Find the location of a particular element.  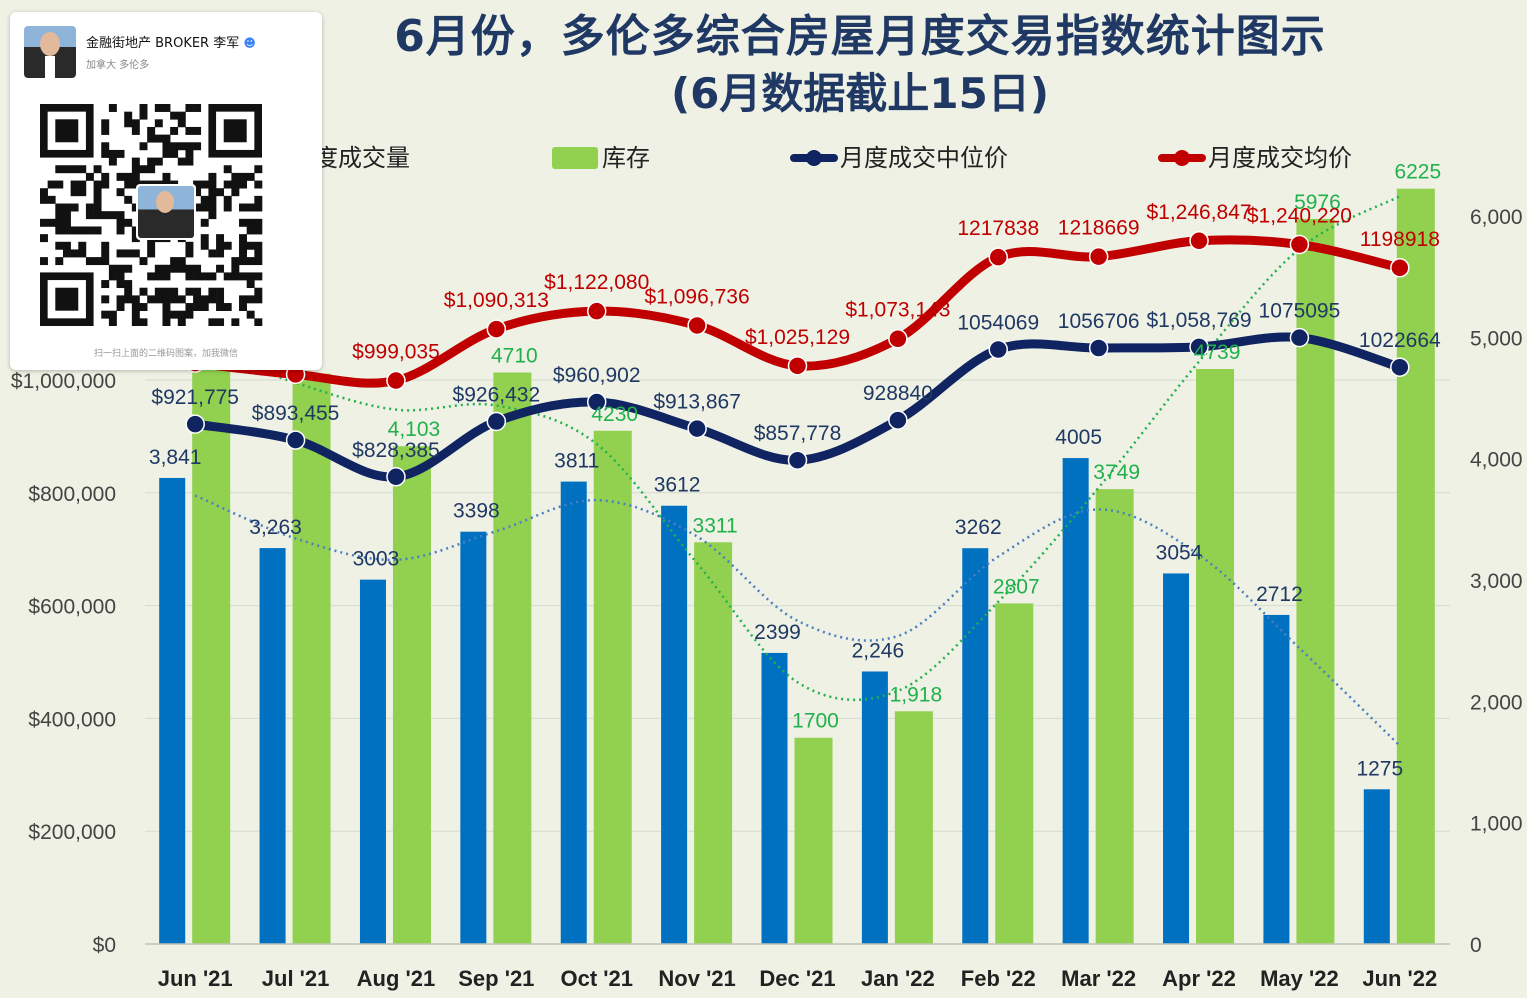

right-axis-tick-label: 3,000 is located at coordinates (1496, 581).